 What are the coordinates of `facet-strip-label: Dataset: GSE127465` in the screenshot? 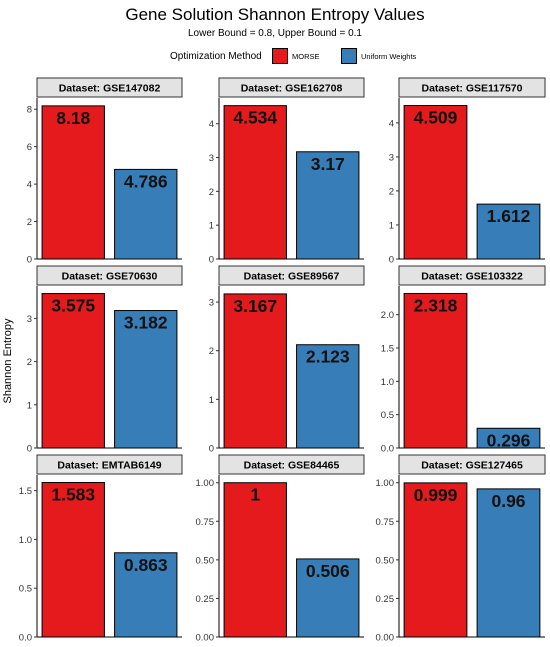 It's located at (472, 466).